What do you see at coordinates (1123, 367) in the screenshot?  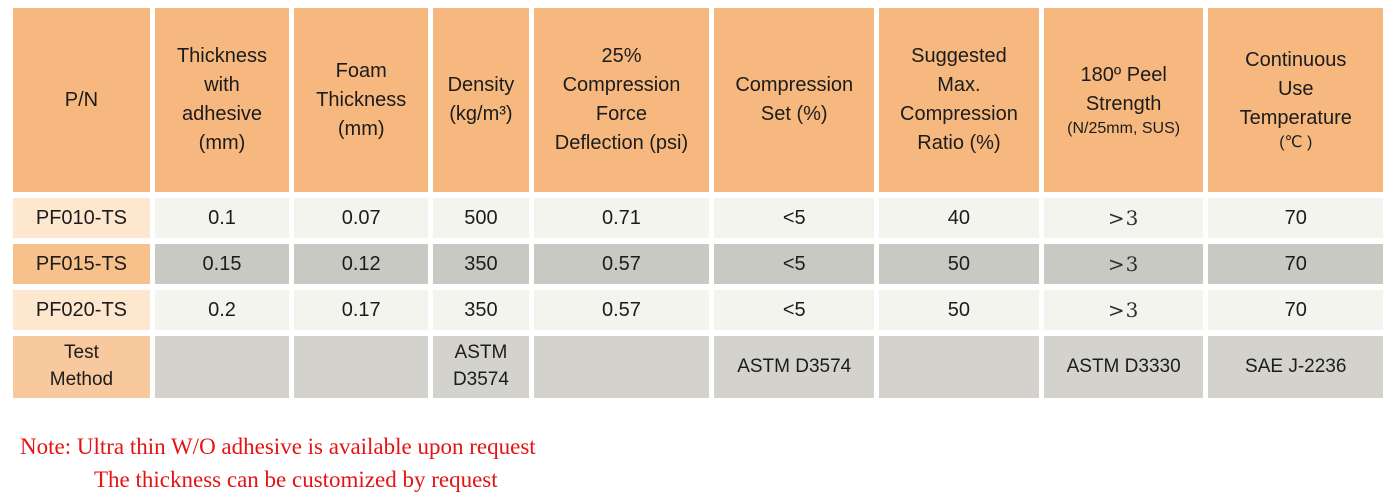 I see `table-cell: ASTM D3330` at bounding box center [1123, 367].